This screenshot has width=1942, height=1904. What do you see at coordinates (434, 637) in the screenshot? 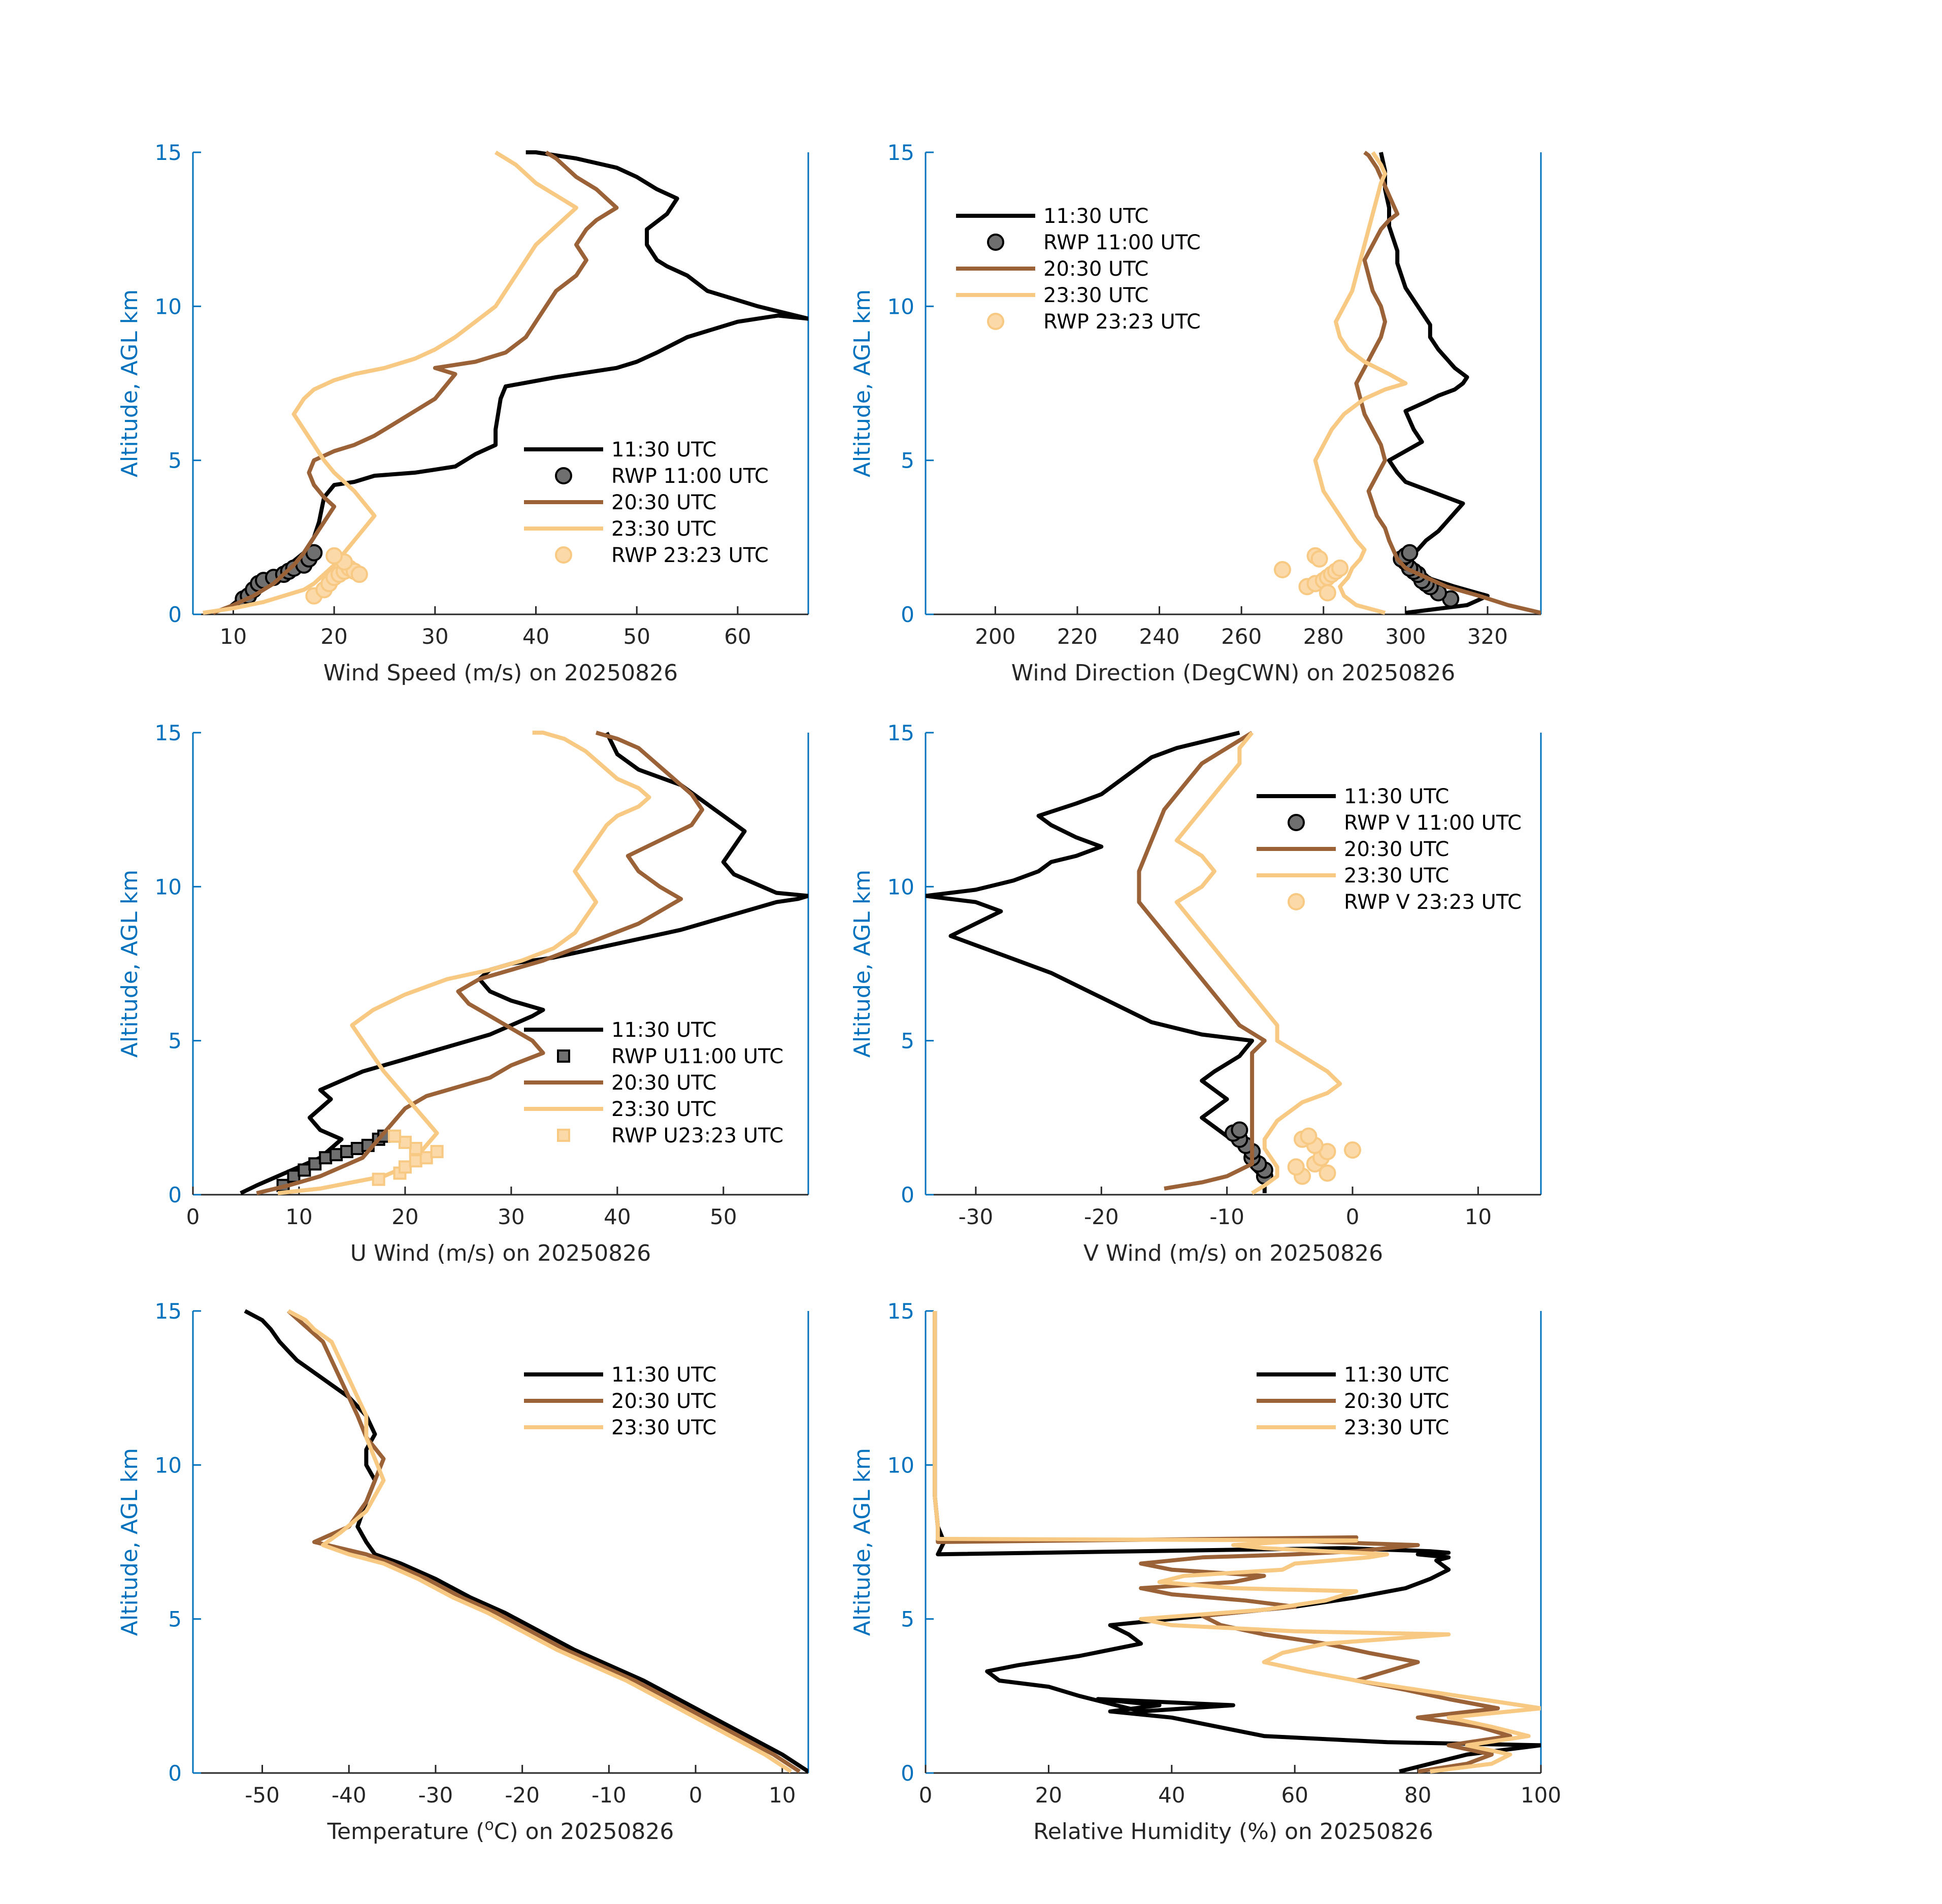
I see `x-tick-label: 30` at bounding box center [434, 637].